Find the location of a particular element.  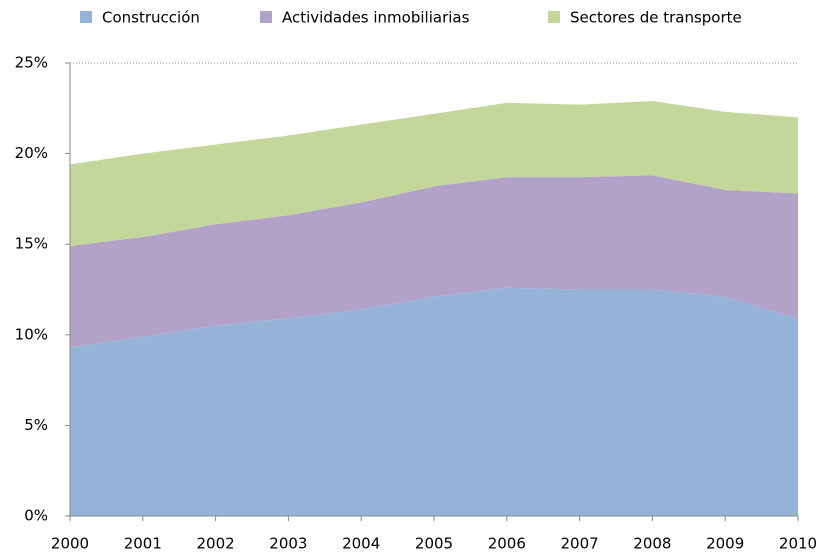

x-tick-label: 2002 is located at coordinates (216, 544).